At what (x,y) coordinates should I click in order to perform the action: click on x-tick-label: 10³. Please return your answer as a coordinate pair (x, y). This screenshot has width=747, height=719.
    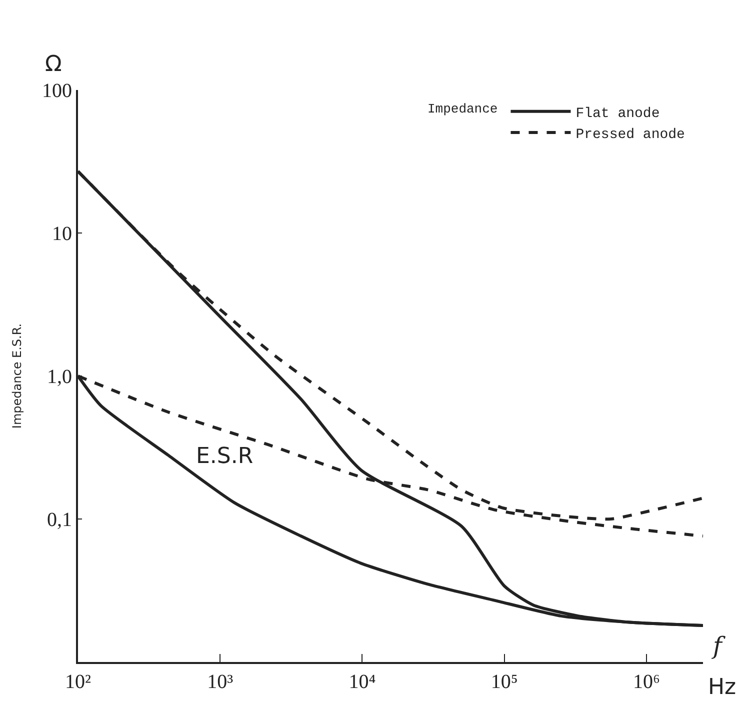
    Looking at the image, I should click on (220, 682).